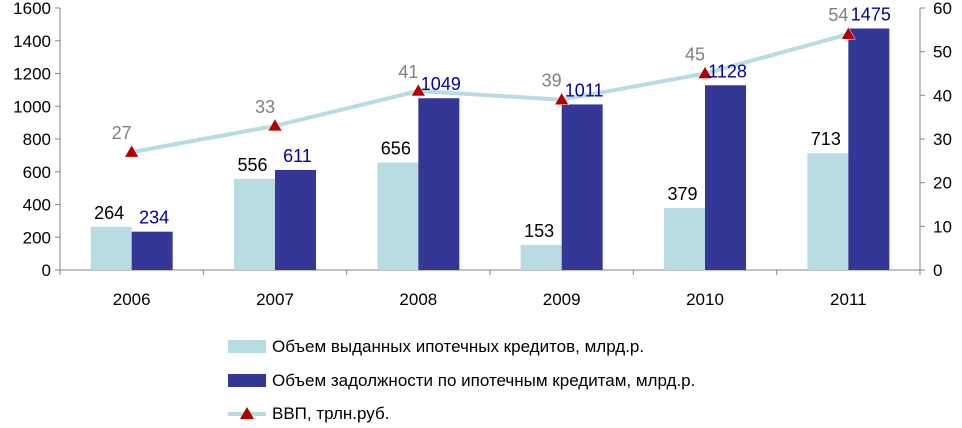 The height and width of the screenshot is (428, 962). I want to click on left-tick-label: 800, so click(37, 139).